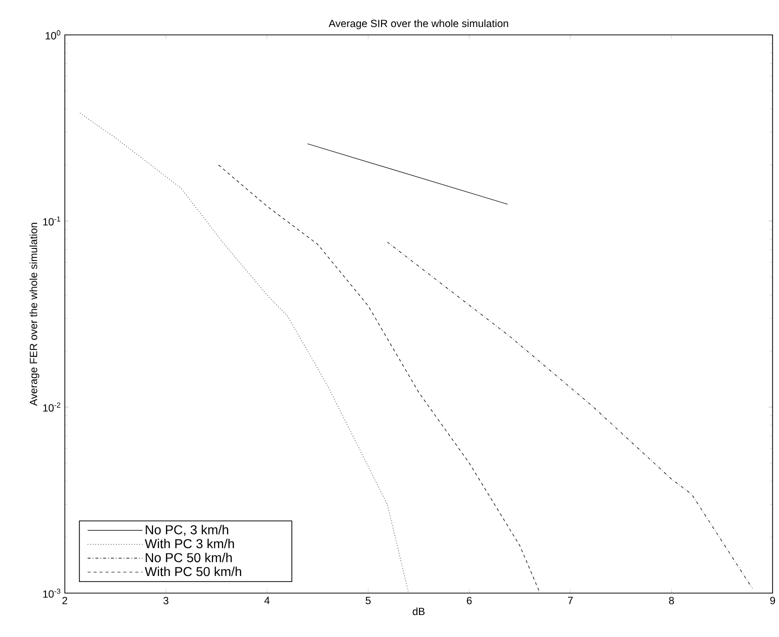 Image resolution: width=779 pixels, height=637 pixels. What do you see at coordinates (165, 600) in the screenshot?
I see `x-tick-label: 3` at bounding box center [165, 600].